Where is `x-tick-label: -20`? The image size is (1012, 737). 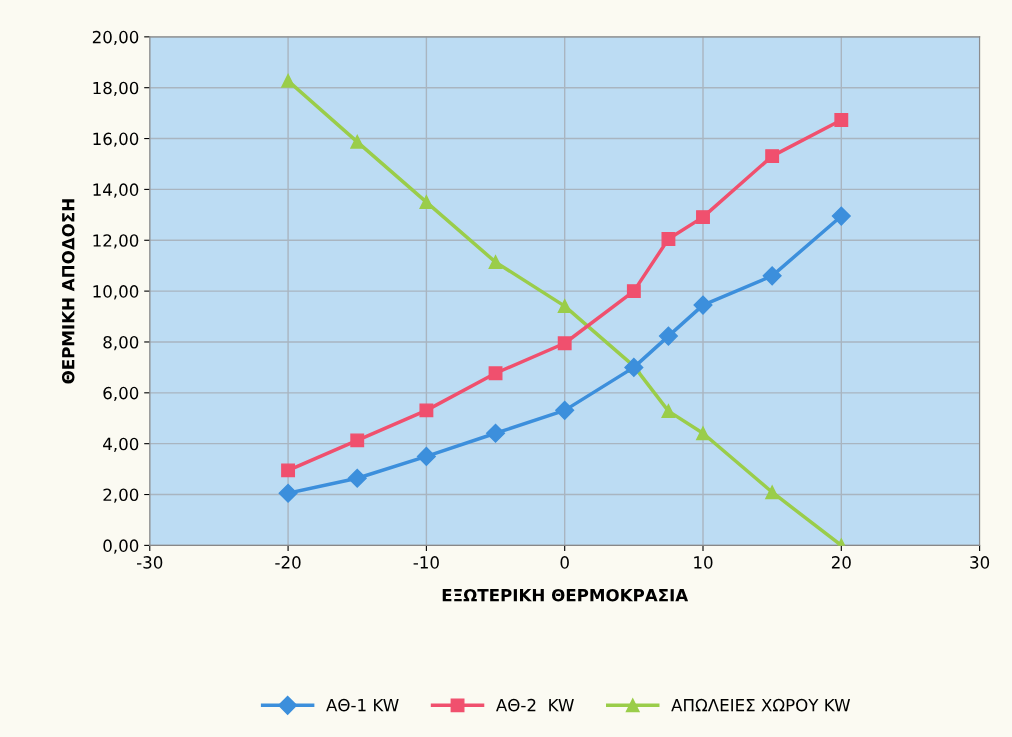
x-tick-label: -20 is located at coordinates (288, 562).